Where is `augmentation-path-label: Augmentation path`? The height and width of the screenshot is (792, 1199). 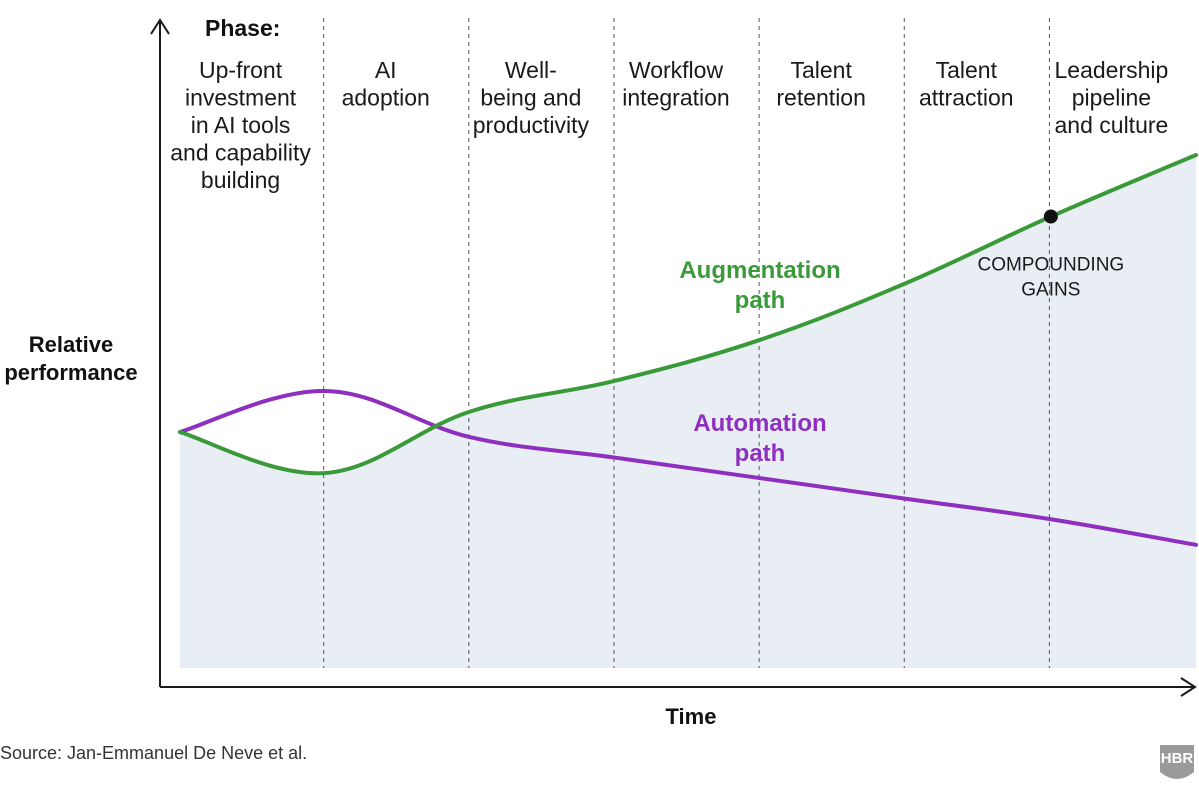
augmentation-path-label: Augmentation path is located at coordinates (759, 285).